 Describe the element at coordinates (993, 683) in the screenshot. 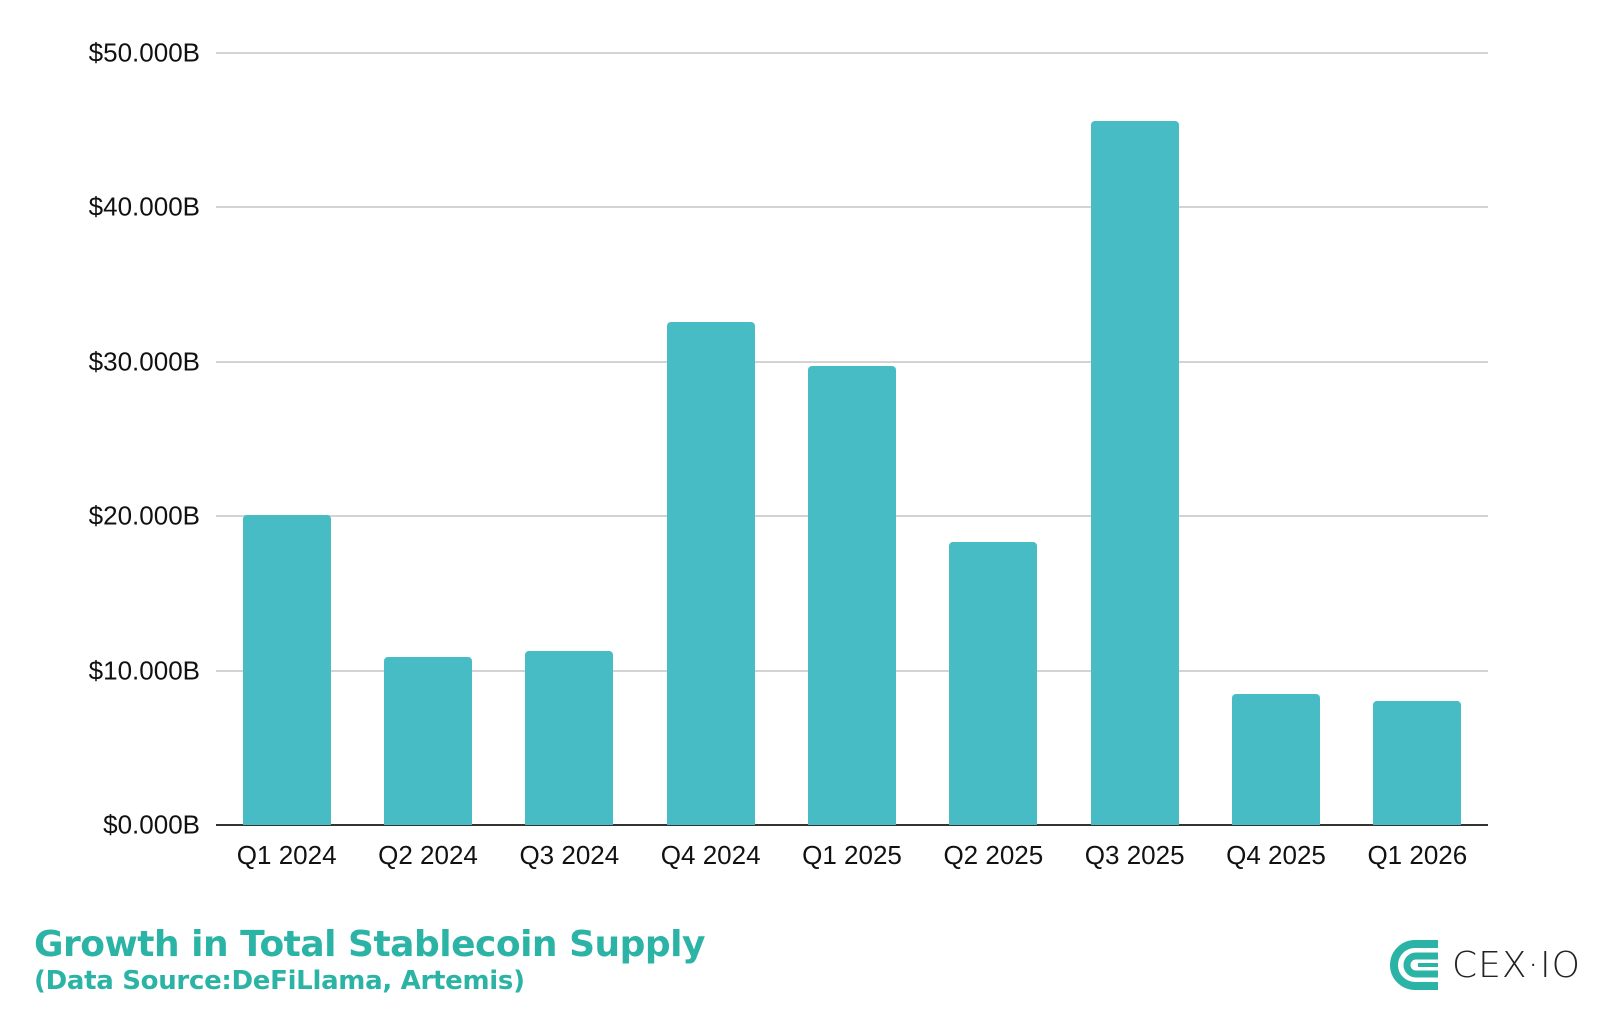

I see `bar-q2-2025` at that location.